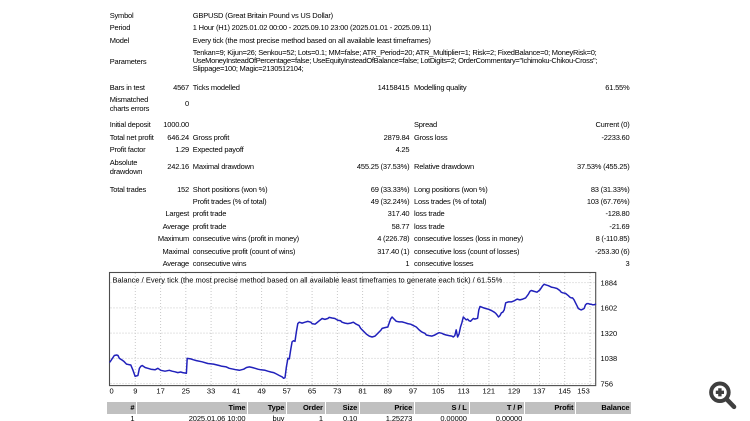 Image resolution: width=750 pixels, height=421 pixels. What do you see at coordinates (112, 391) in the screenshot?
I see `svg-text: 0` at bounding box center [112, 391].